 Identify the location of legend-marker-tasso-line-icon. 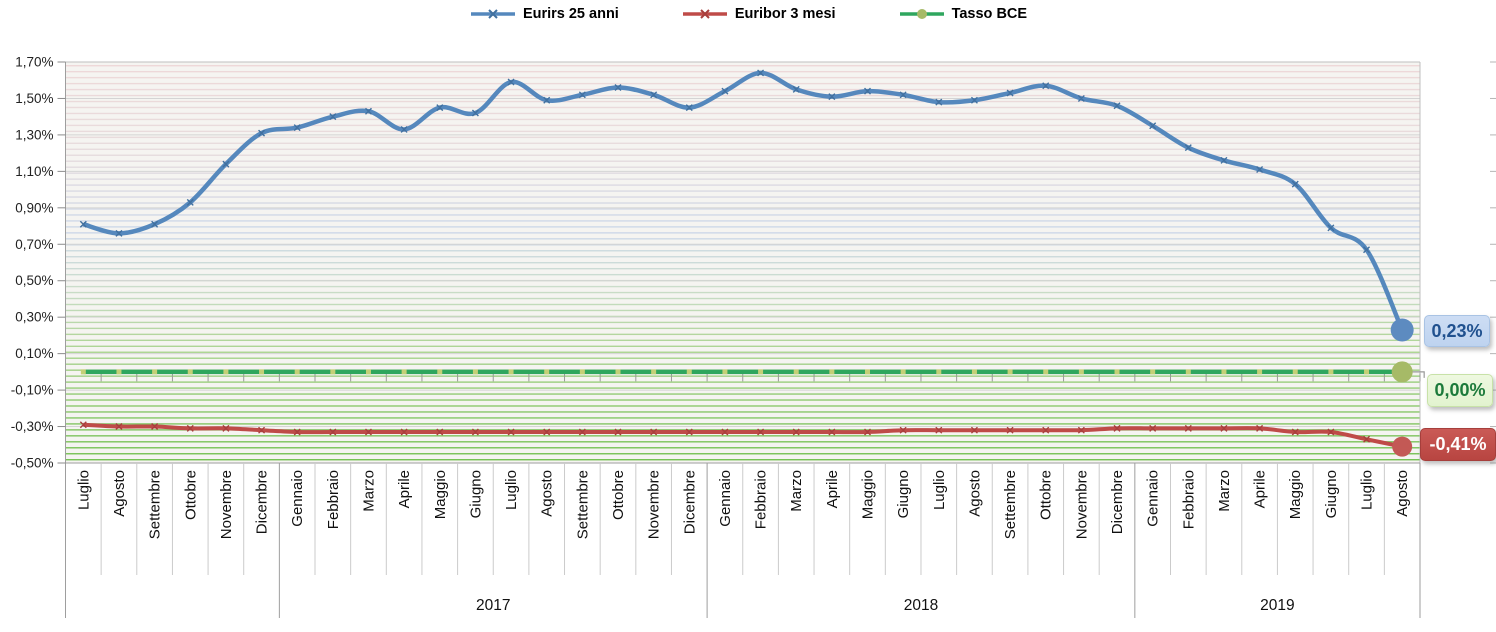
(921, 14).